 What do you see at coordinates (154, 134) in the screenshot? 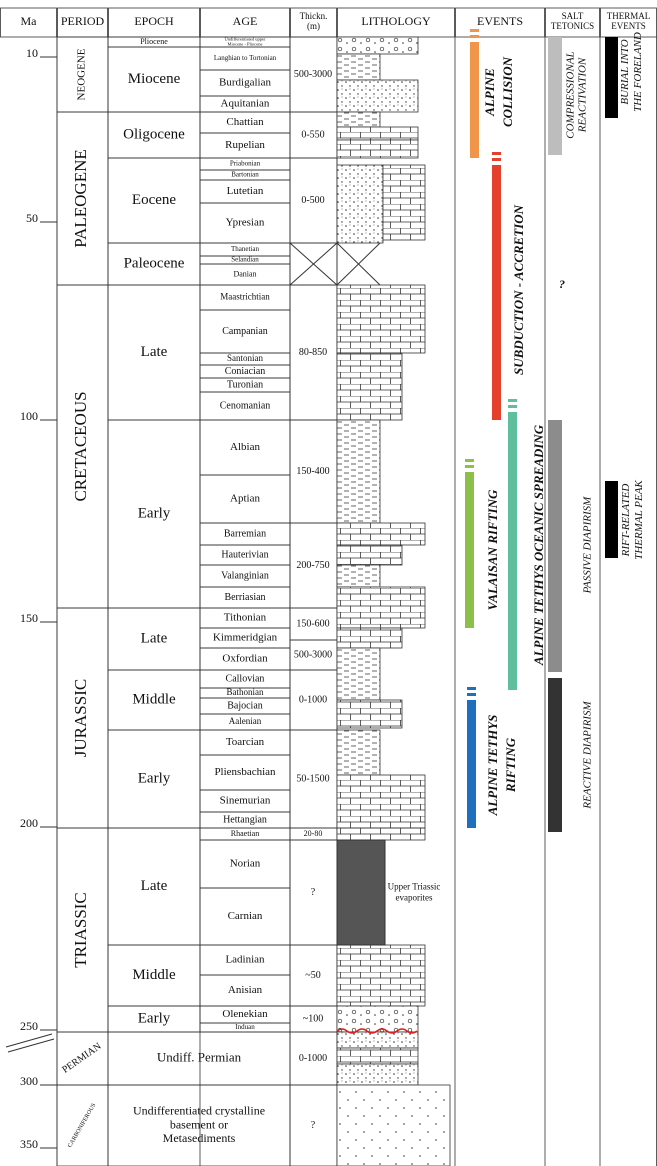
I see `epoch-label: Oligocene` at bounding box center [154, 134].